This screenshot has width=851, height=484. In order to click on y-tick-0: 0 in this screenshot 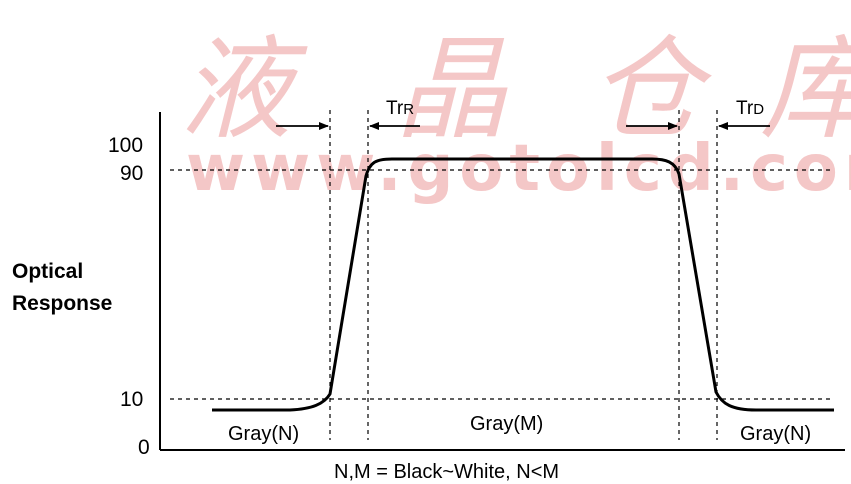, I will do `click(144, 447)`.